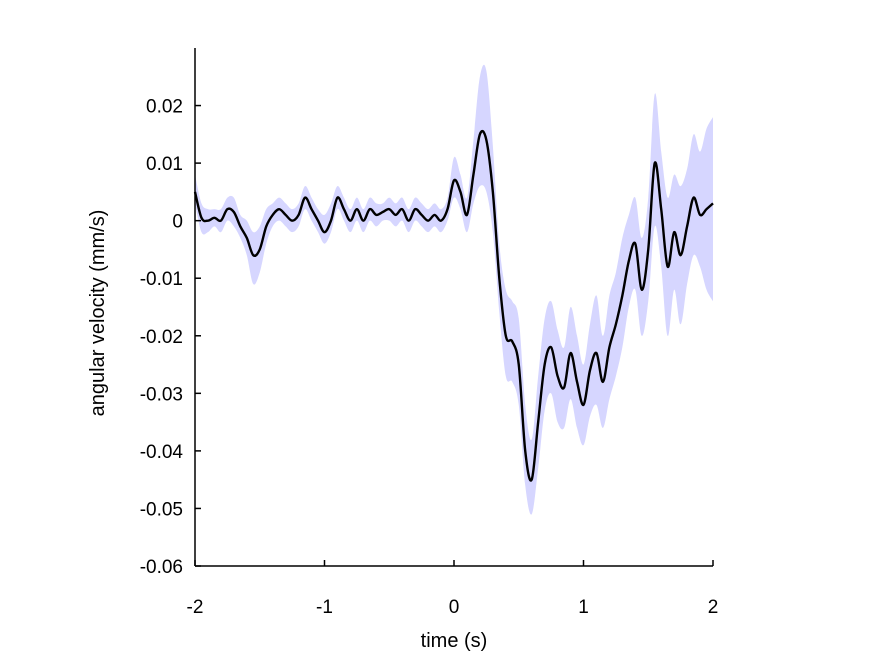 The width and height of the screenshot is (875, 656). Describe the element at coordinates (454, 607) in the screenshot. I see `x-tick-label: 0` at that location.